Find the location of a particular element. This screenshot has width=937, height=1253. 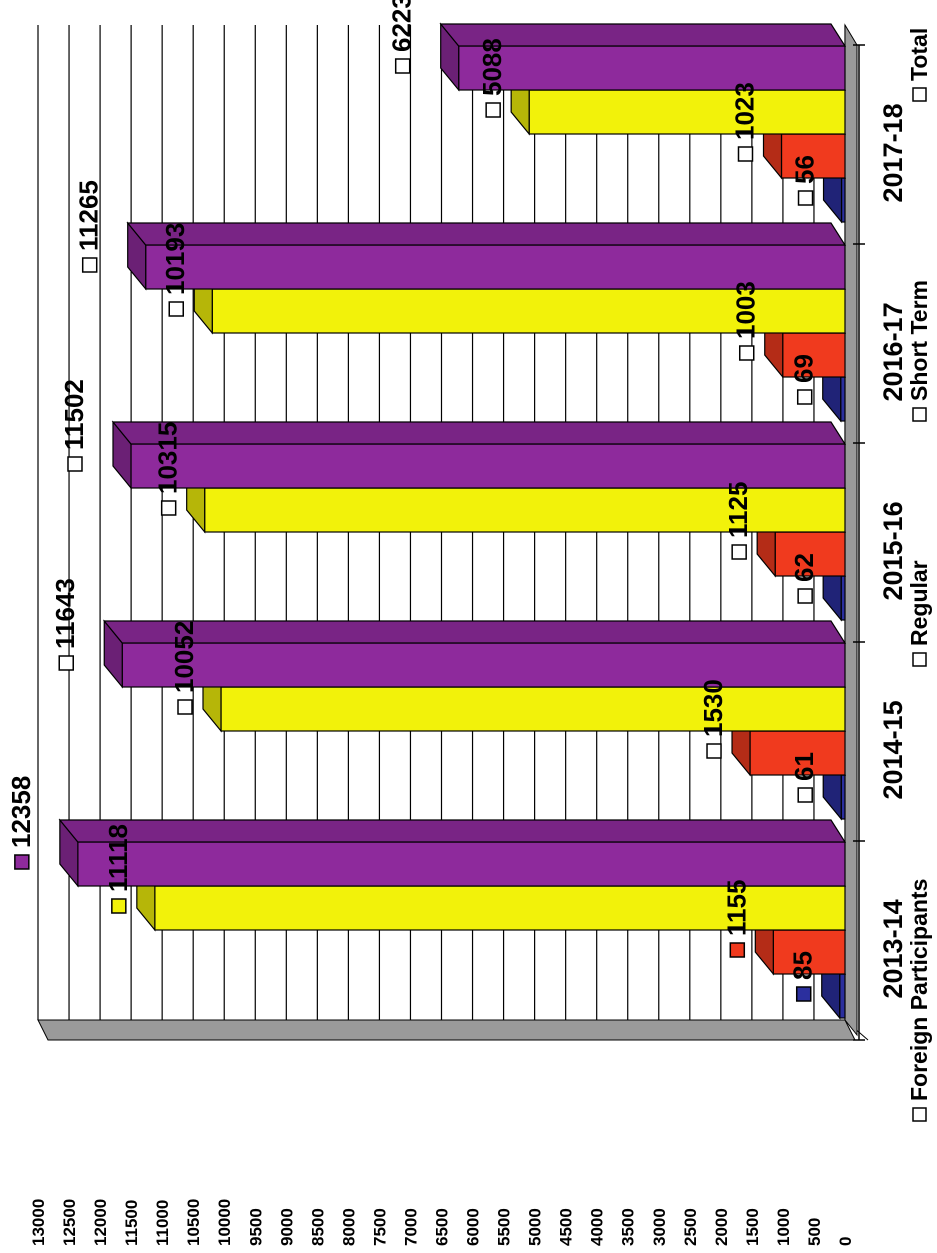

category-label: 2013-14 is located at coordinates (893, 948).